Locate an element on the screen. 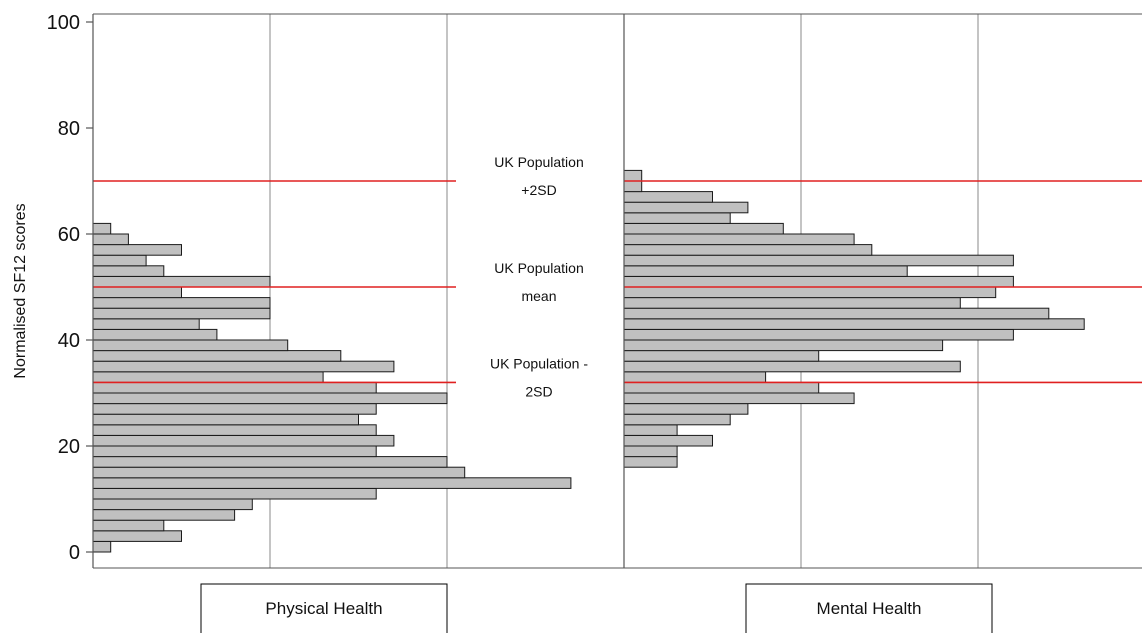 The height and width of the screenshot is (633, 1142). panel-label-physical-text: Physical Health is located at coordinates (323, 608).